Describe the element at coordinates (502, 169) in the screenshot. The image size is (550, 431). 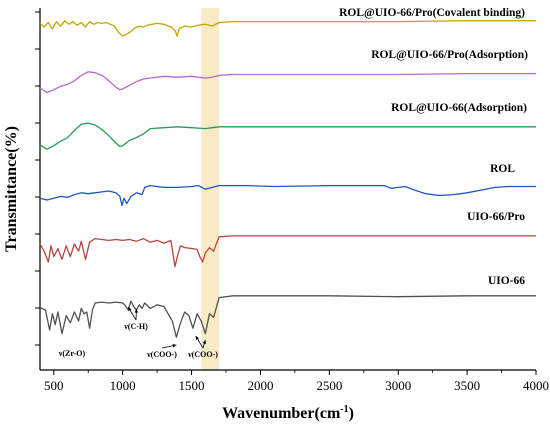
I see `series-label: ROL` at that location.